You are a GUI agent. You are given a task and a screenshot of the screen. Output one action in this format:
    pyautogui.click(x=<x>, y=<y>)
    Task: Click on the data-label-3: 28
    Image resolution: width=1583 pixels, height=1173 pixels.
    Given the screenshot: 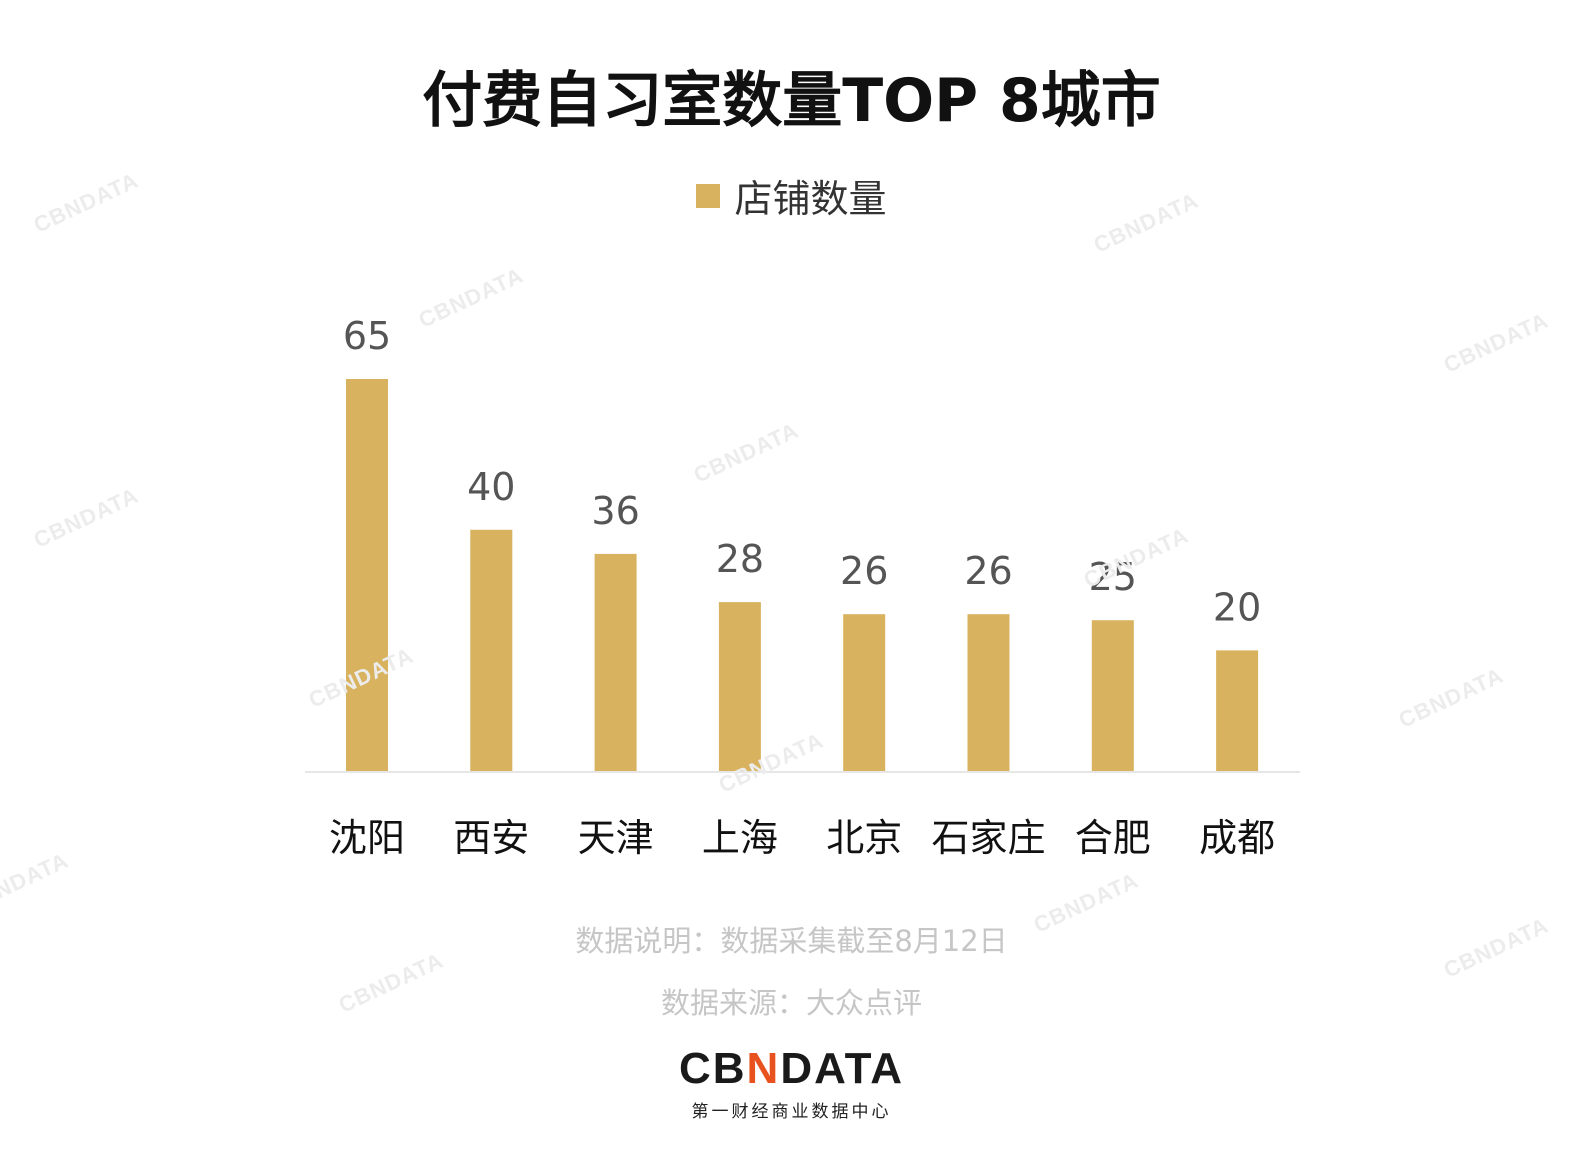 What is the action you would take?
    pyautogui.click(x=740, y=559)
    